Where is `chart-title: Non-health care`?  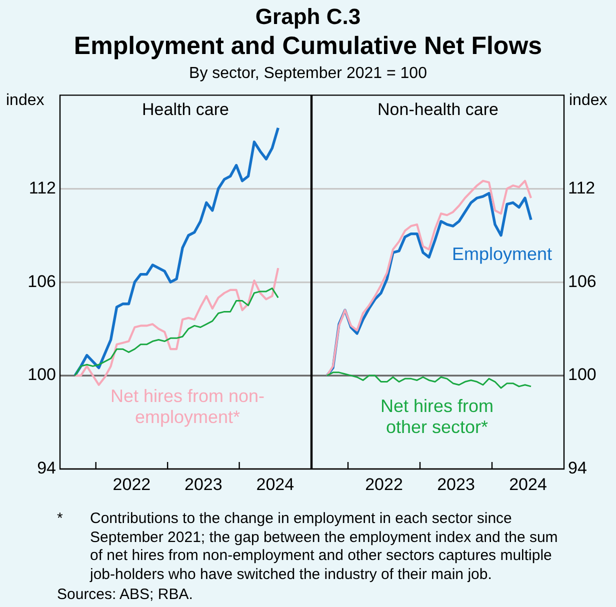 chart-title: Non-health care is located at coordinates (438, 110).